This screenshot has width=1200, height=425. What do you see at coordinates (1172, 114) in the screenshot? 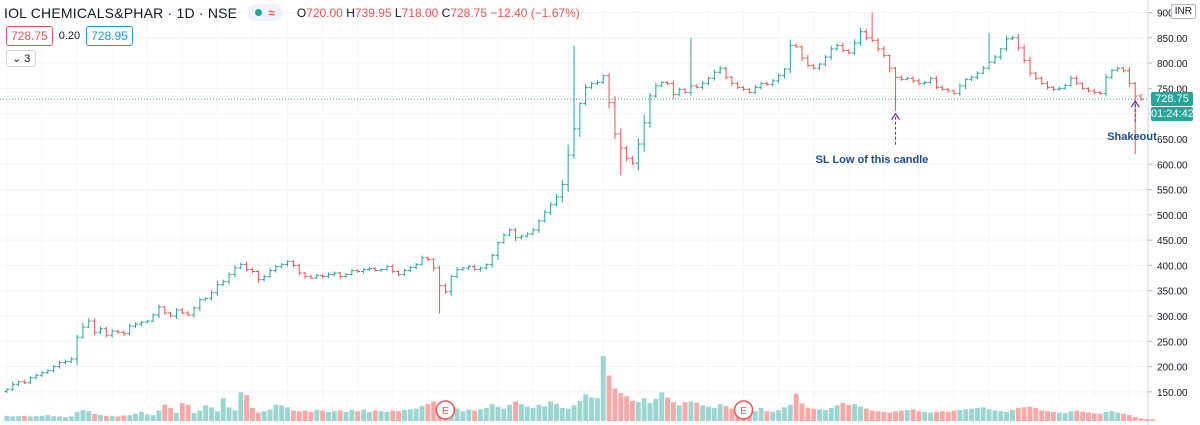
I see `countdown-label: 01:24:42` at bounding box center [1172, 114].